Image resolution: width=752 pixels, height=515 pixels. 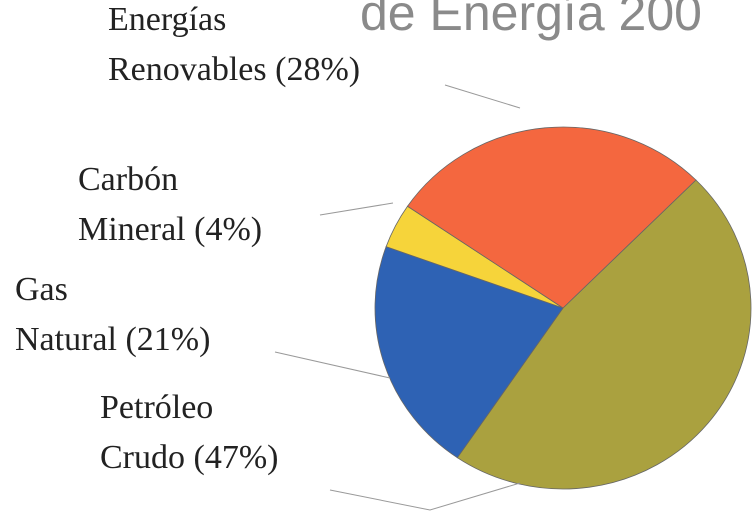 What do you see at coordinates (170, 229) in the screenshot?
I see `slice-label: Mineral (4%)` at bounding box center [170, 229].